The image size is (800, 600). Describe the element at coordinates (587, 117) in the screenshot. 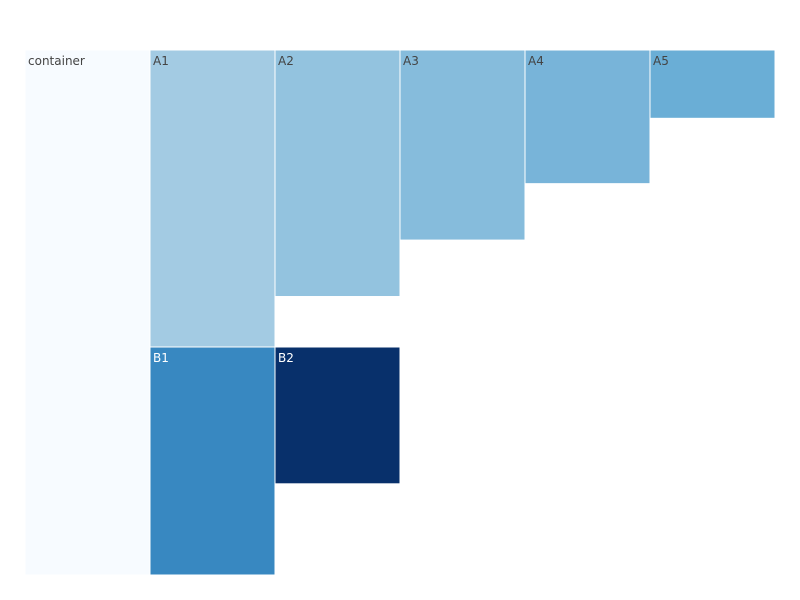

I see `node-a4` at that location.